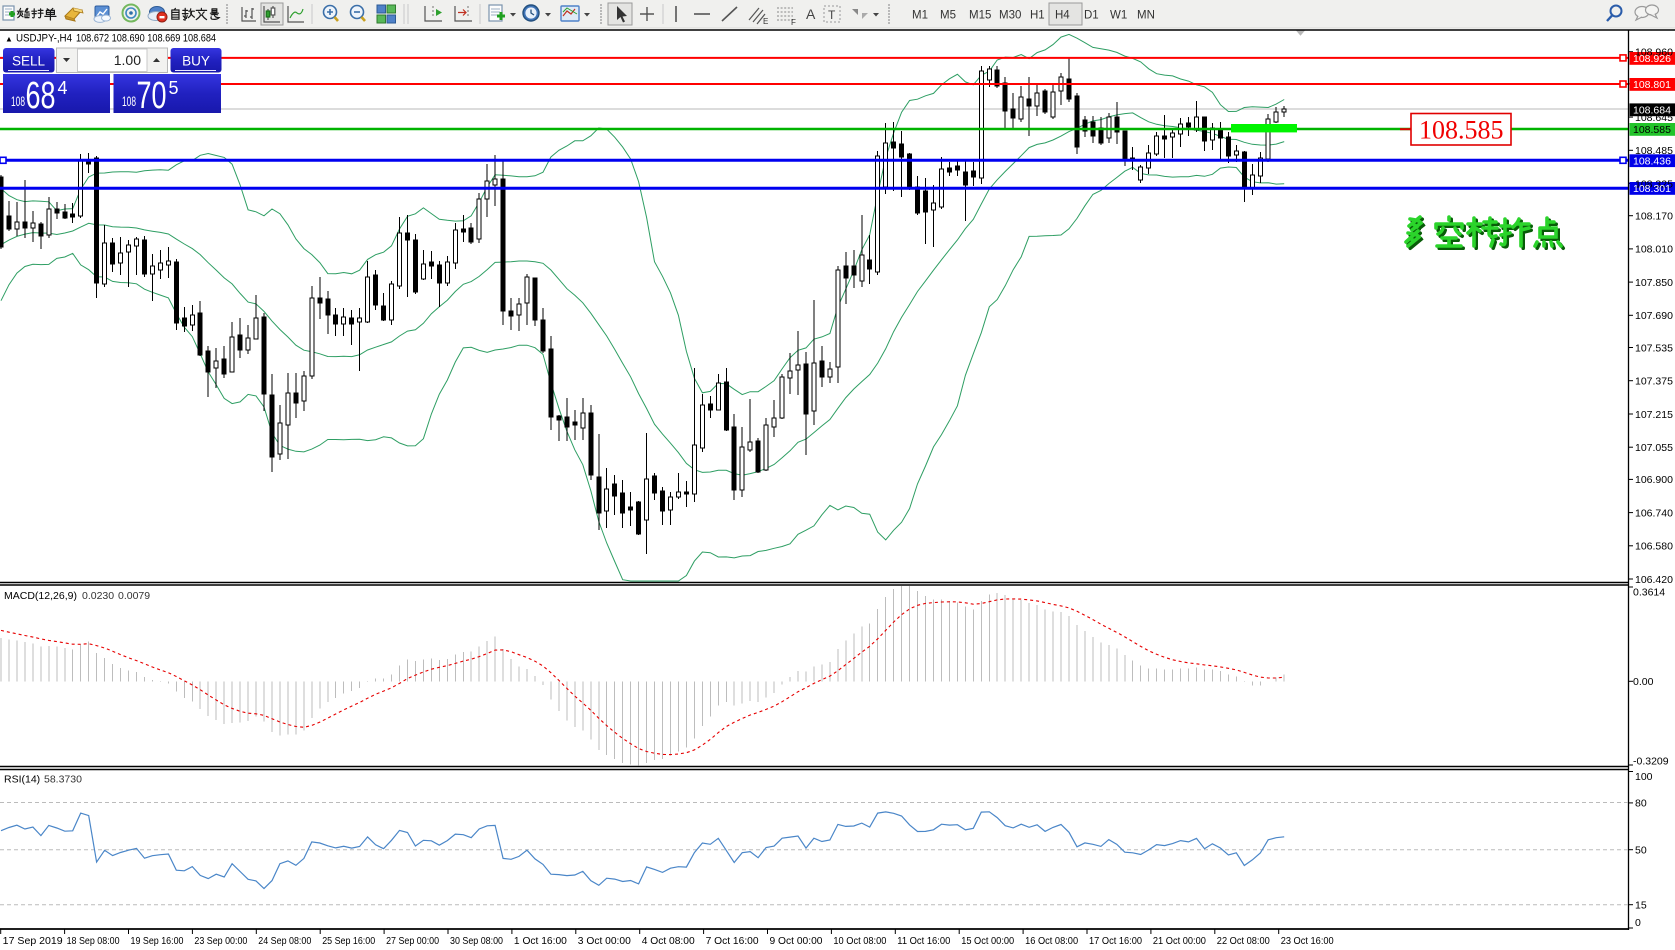 The width and height of the screenshot is (1675, 950). Describe the element at coordinates (1652, 85) in the screenshot. I see `svg-text: 108.801` at that location.